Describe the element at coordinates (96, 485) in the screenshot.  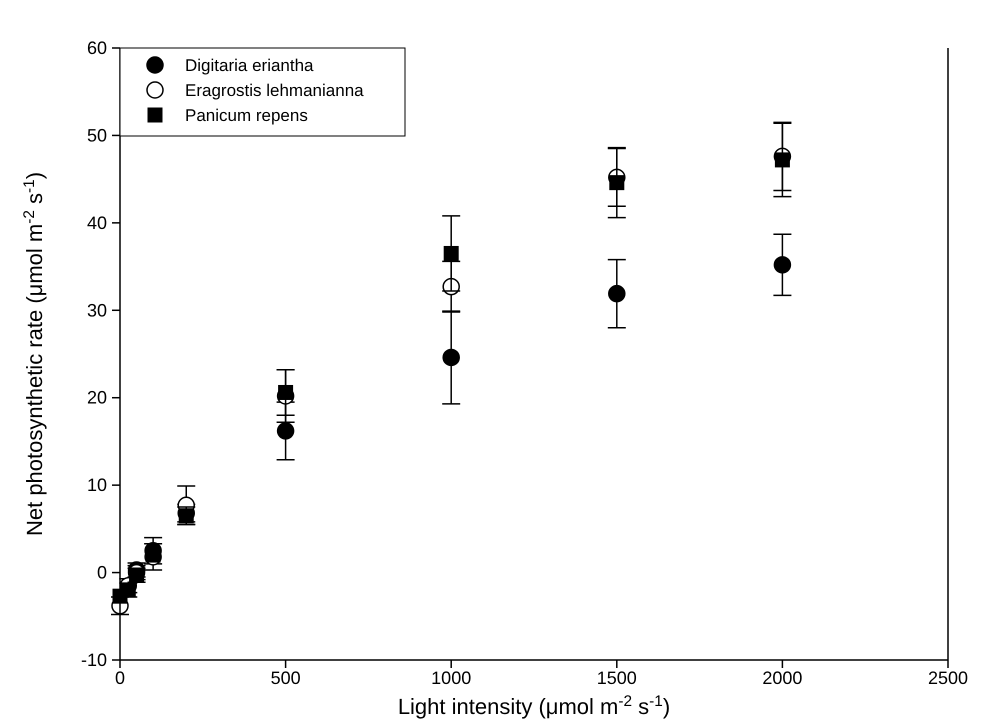
I see `y-tick-label: 10` at that location.